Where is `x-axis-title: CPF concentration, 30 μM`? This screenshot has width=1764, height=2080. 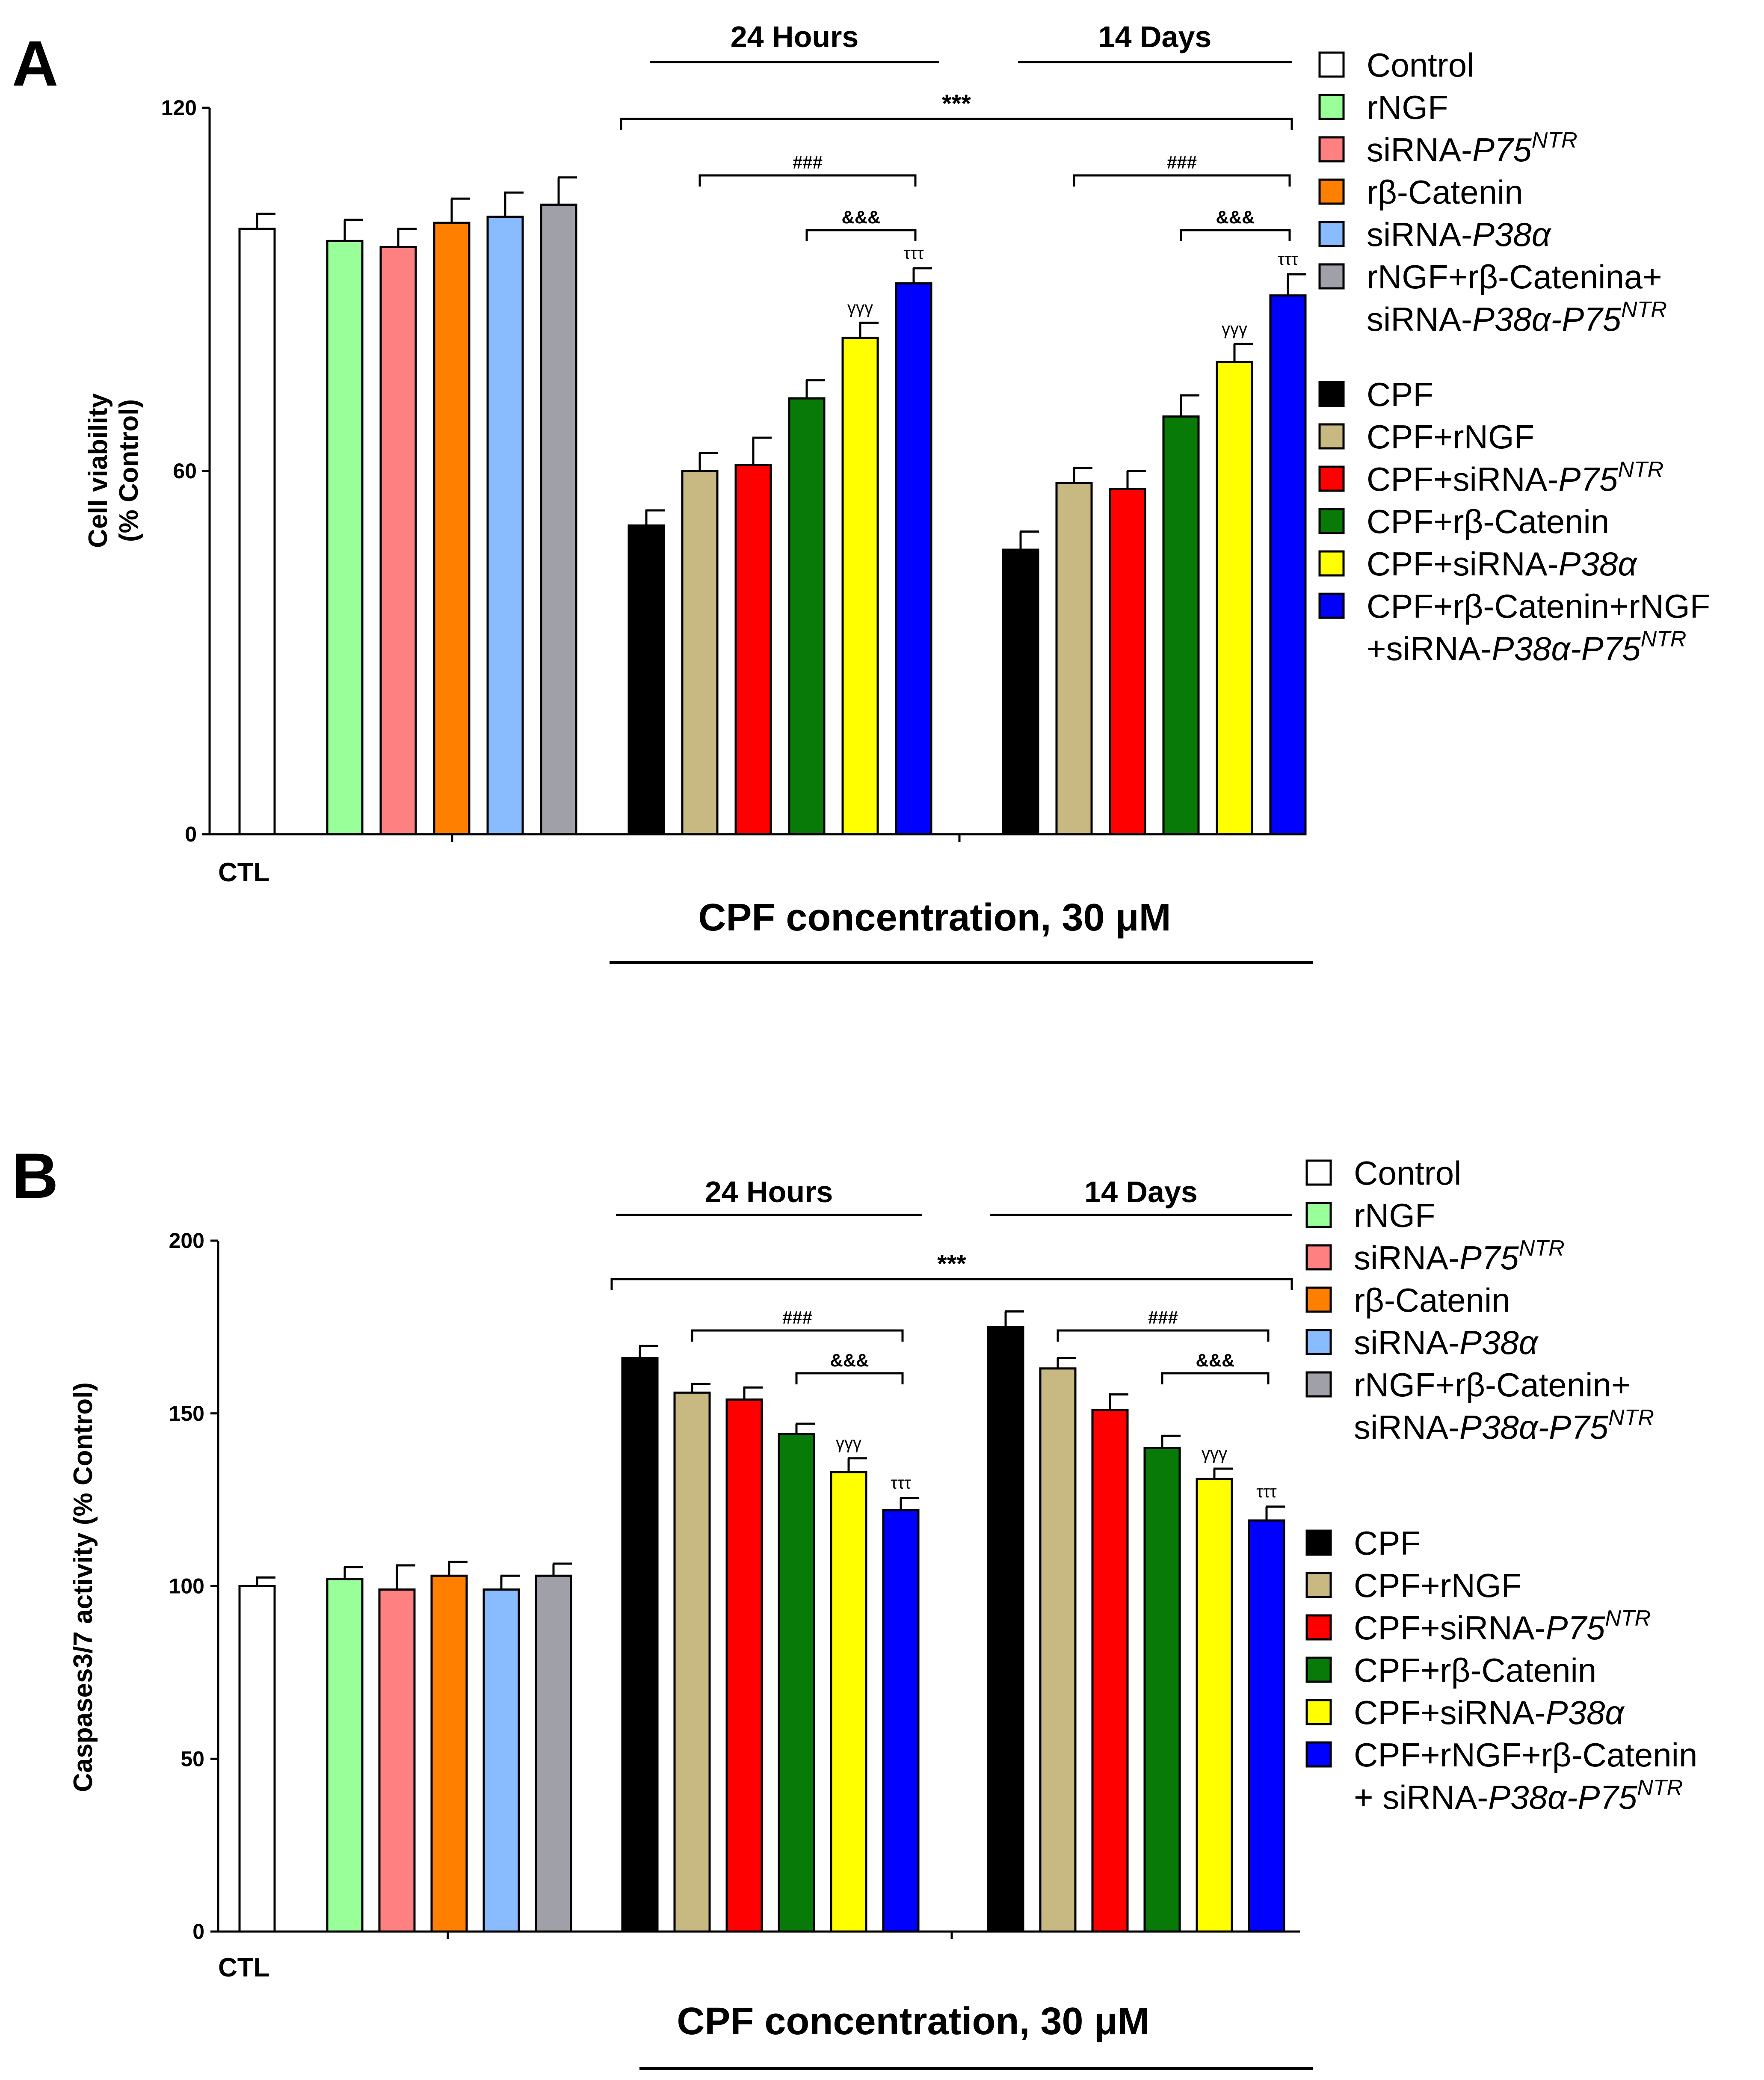 x-axis-title: CPF concentration, 30 μM is located at coordinates (913, 2021).